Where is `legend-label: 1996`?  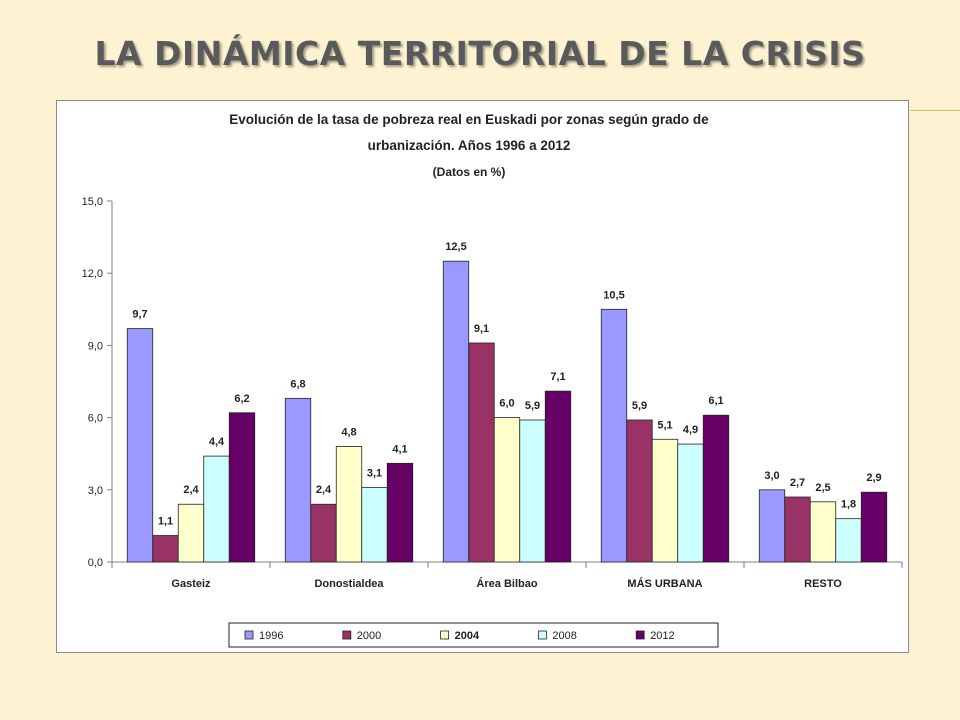 legend-label: 1996 is located at coordinates (271, 636).